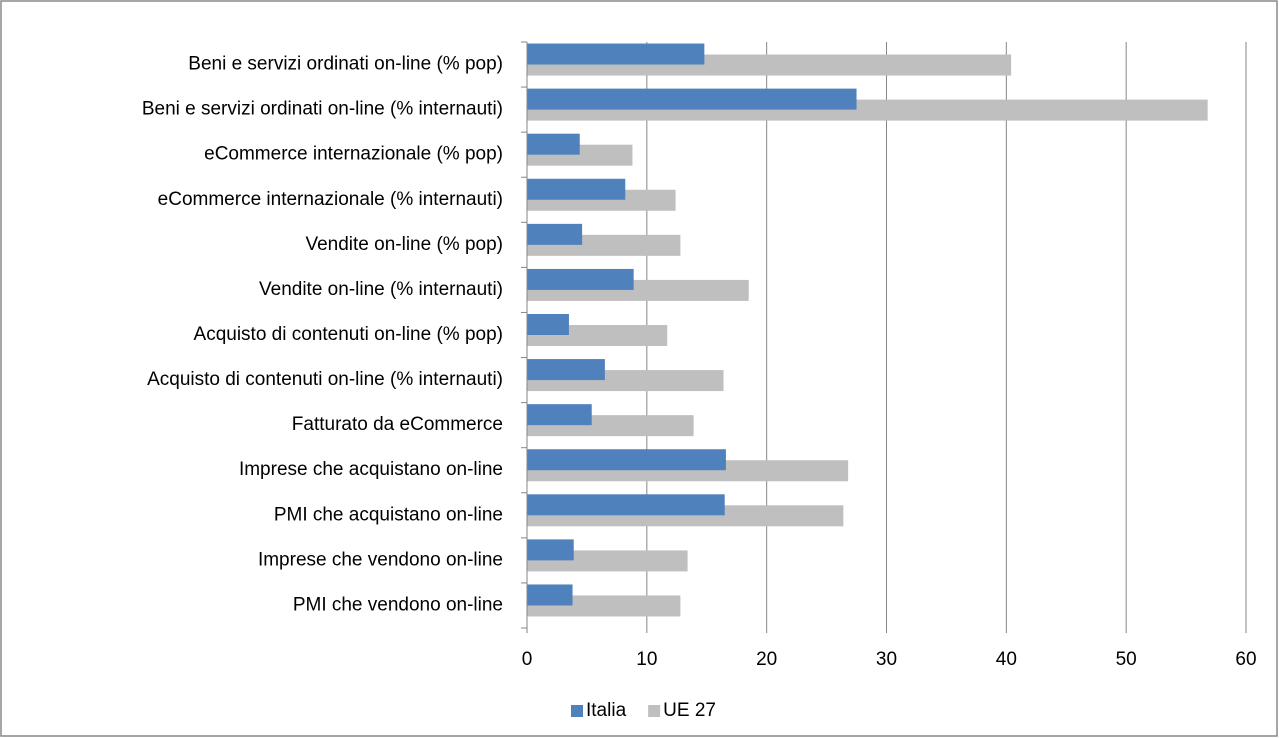  What do you see at coordinates (371, 469) in the screenshot?
I see `y-tick-label: Imprese che acquistano on-line` at bounding box center [371, 469].